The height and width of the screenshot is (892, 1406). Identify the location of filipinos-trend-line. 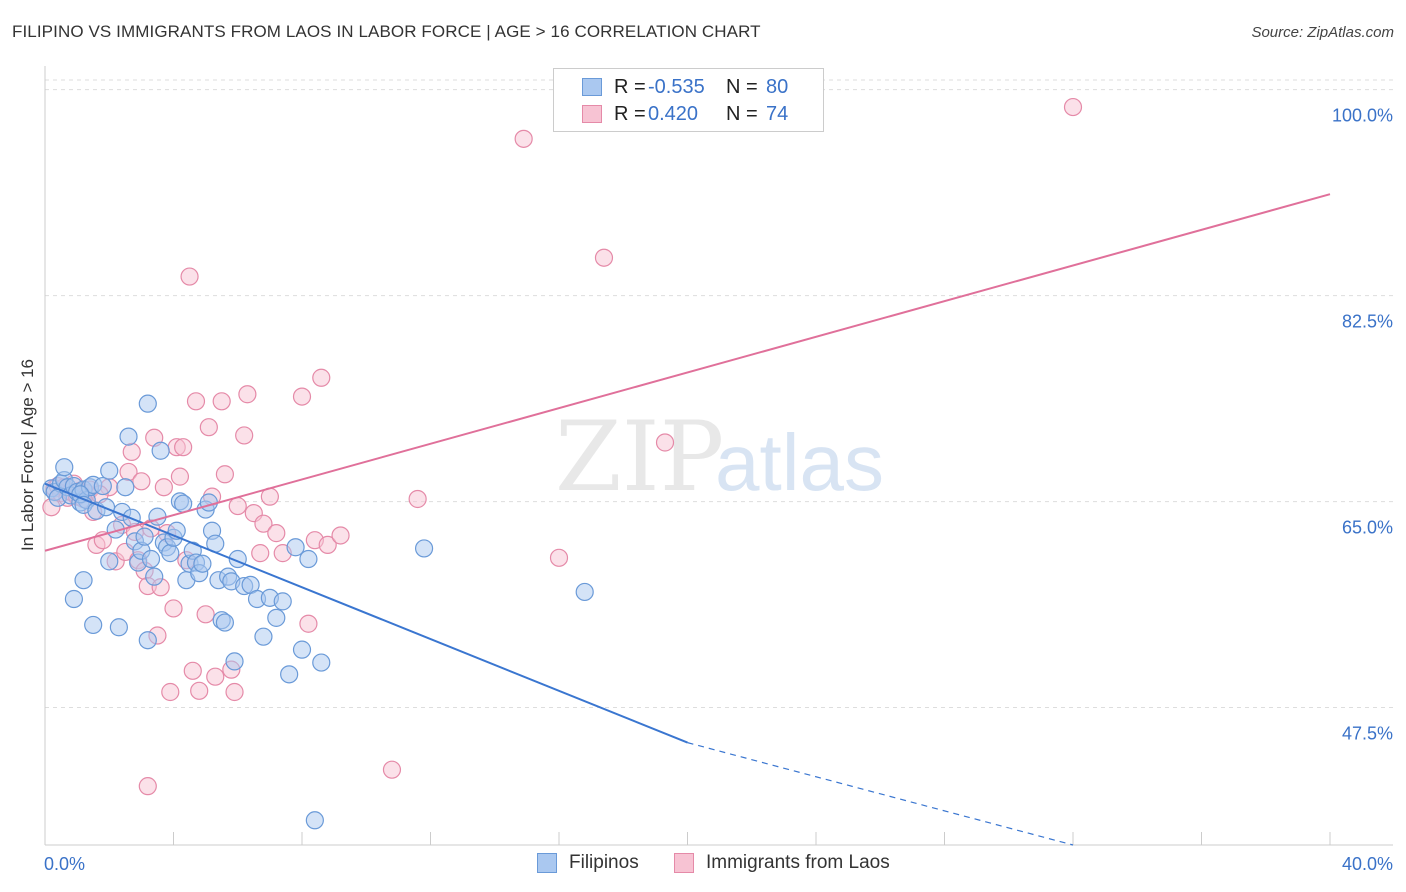
(366, 613).